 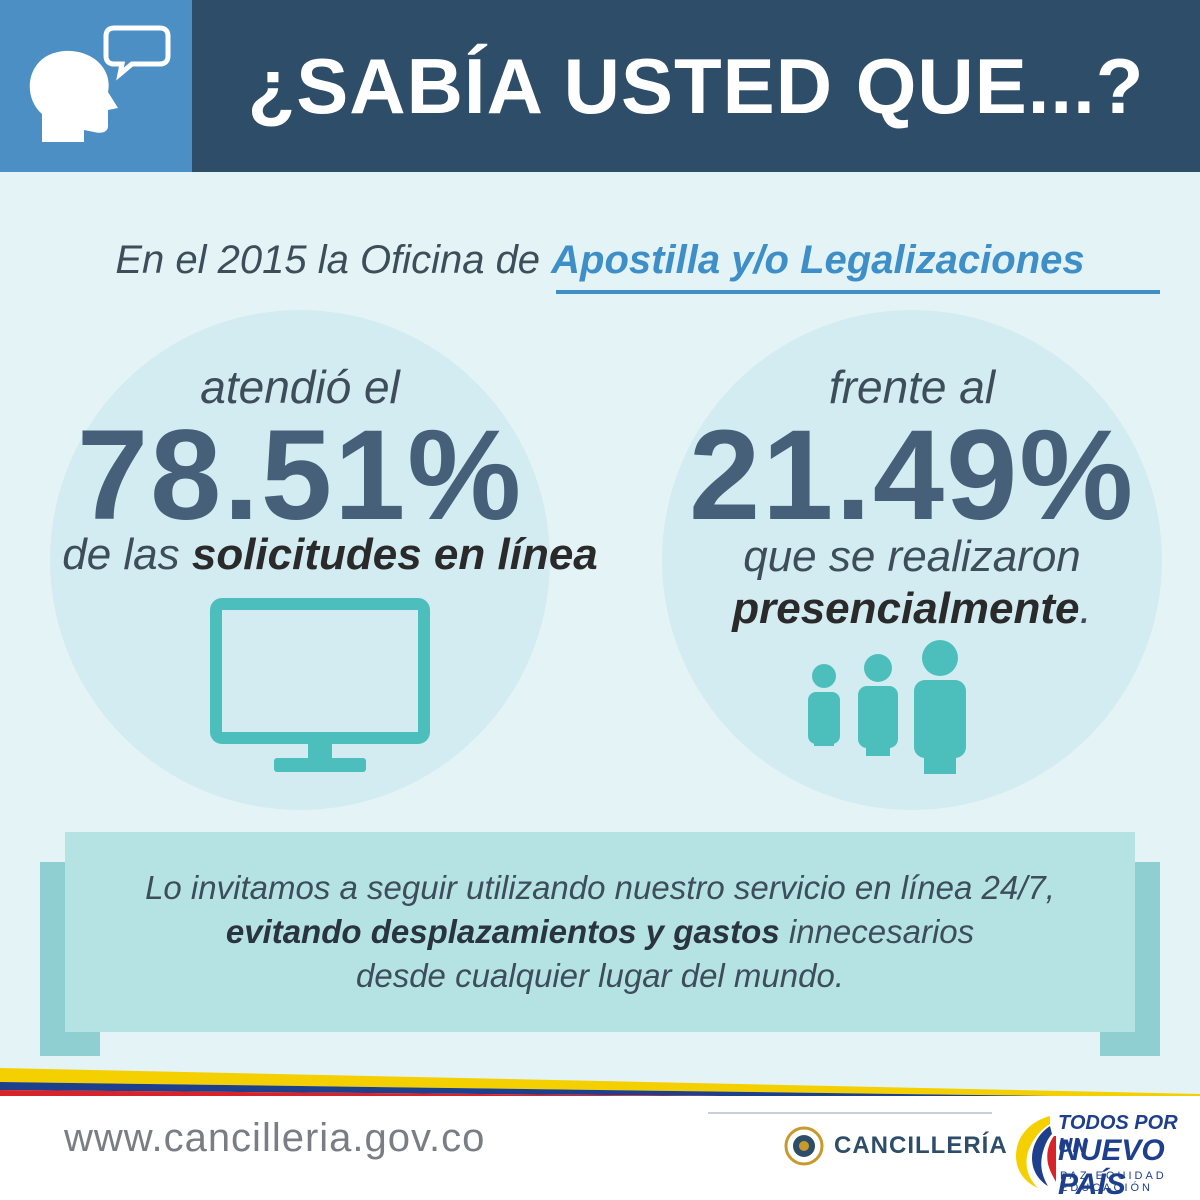 I want to click on monitor-icon, so click(x=320, y=685).